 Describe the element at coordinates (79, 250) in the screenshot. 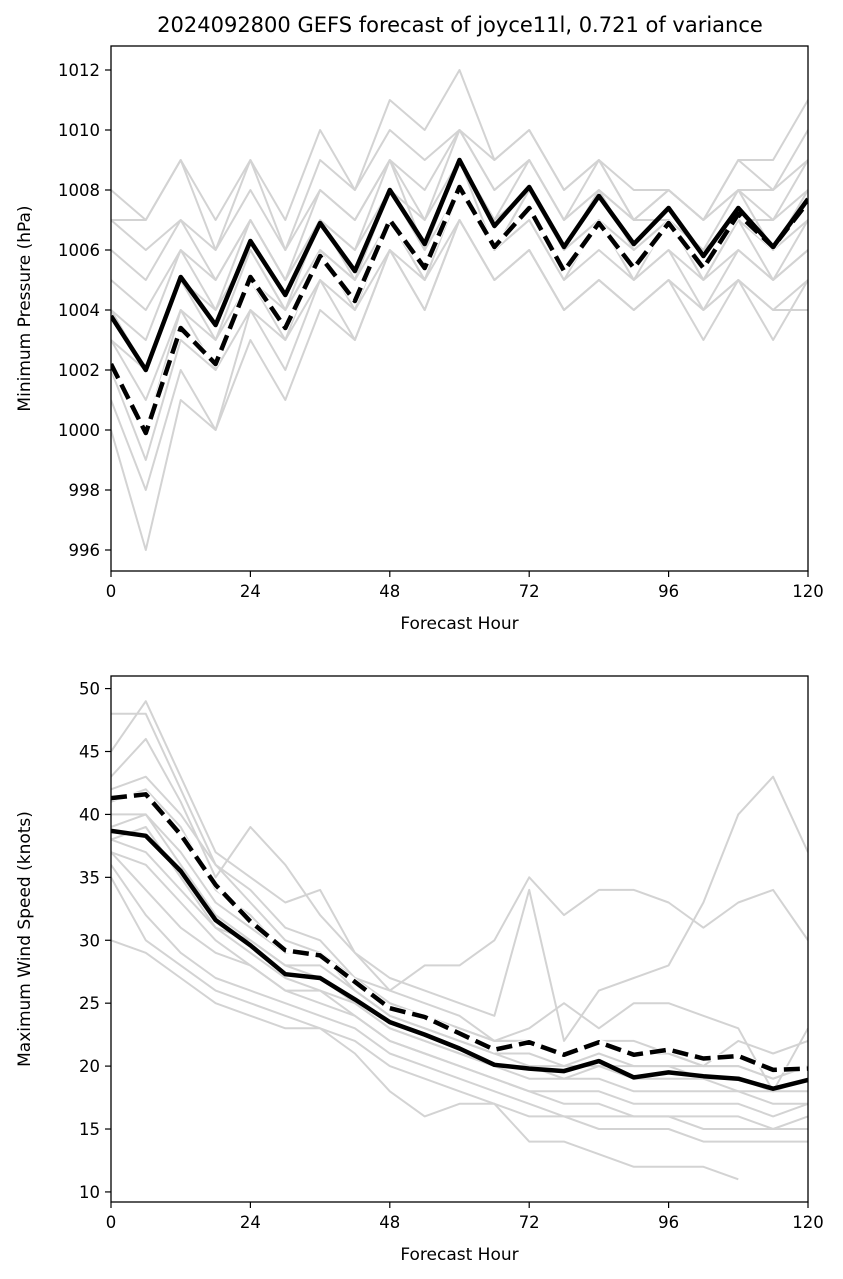

I see `pressure-y-tick-label: 1006` at that location.